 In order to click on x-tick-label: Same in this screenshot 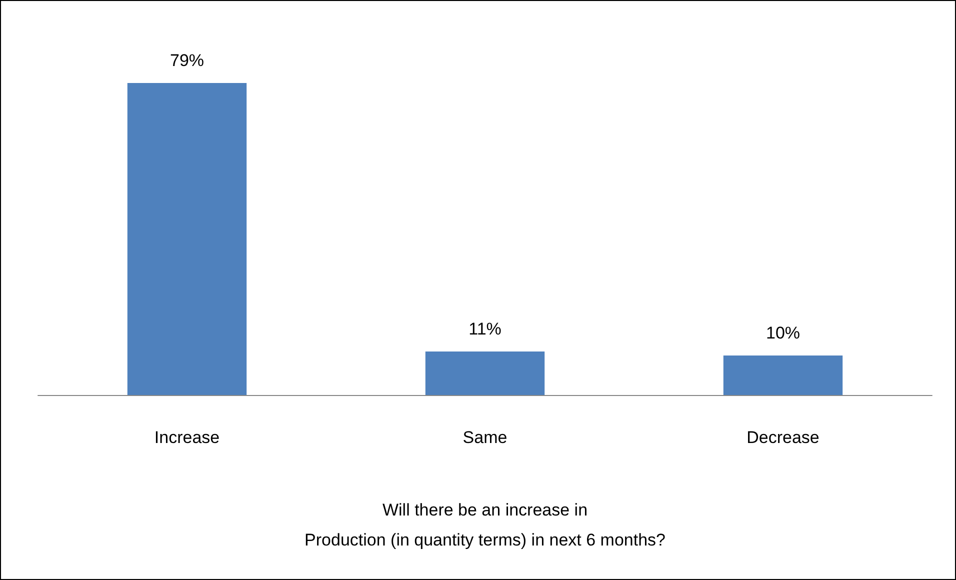, I will do `click(485, 437)`.